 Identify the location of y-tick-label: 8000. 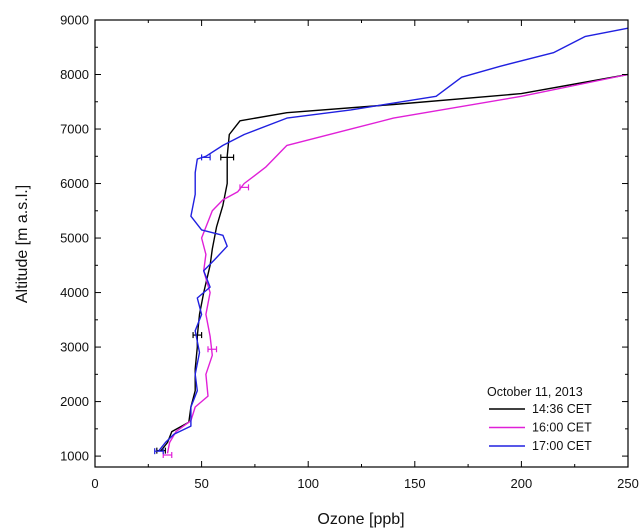
(74, 74).